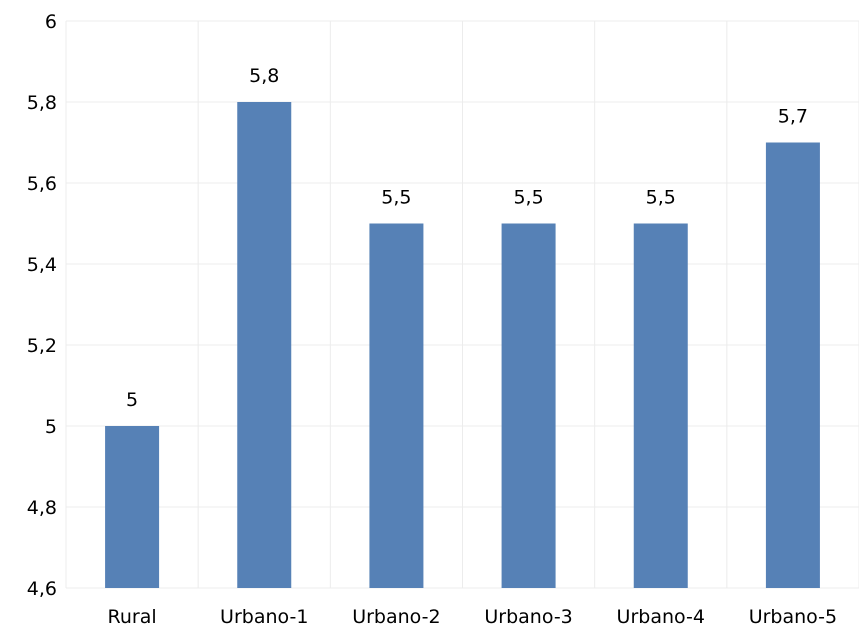 Image resolution: width=859 pixels, height=638 pixels. Describe the element at coordinates (661, 617) in the screenshot. I see `x-tick-label: Urbano-4` at that location.